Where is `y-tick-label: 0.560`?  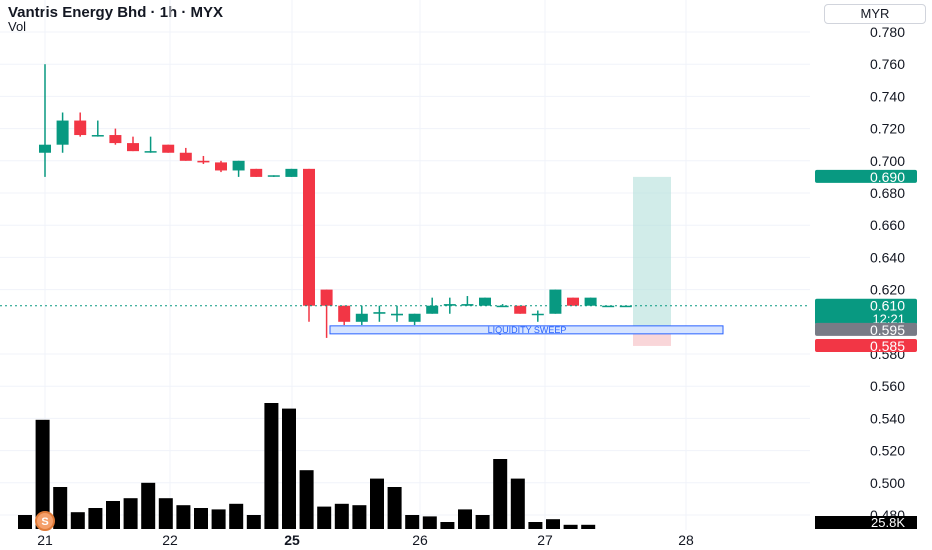
y-tick-label: 0.560 is located at coordinates (887, 386).